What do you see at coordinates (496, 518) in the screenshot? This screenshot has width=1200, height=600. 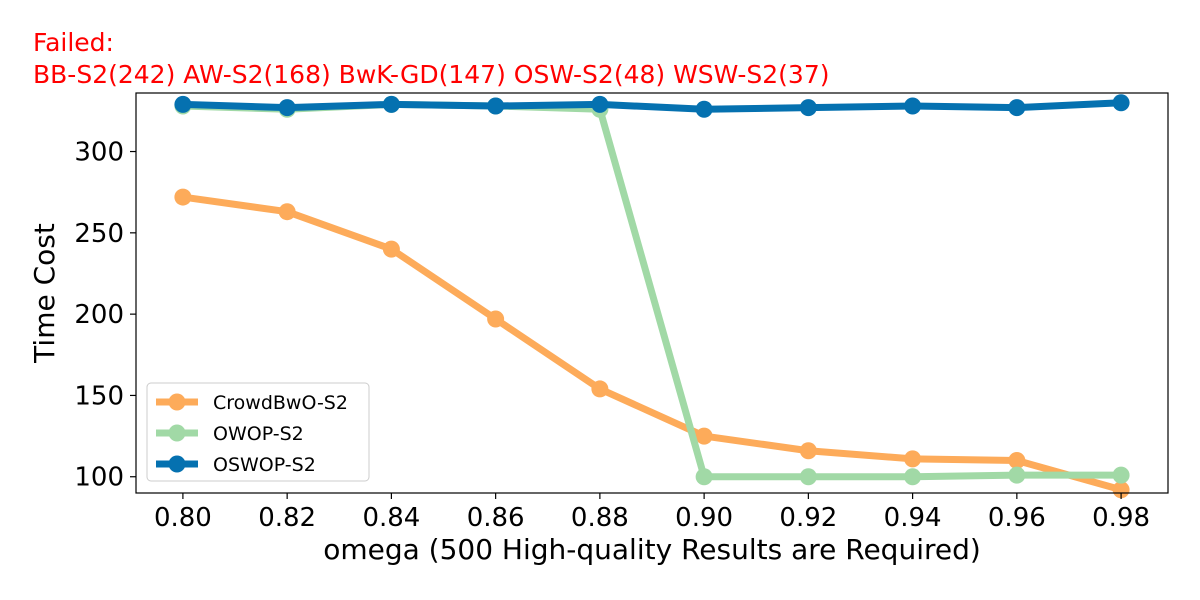 I see `x-tick-label: 0.86` at bounding box center [496, 518].